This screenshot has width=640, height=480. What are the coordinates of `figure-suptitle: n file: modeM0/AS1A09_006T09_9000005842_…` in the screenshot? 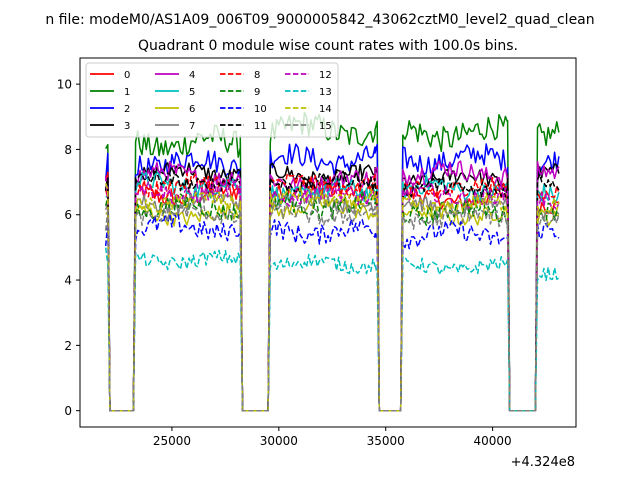 It's located at (319, 20).